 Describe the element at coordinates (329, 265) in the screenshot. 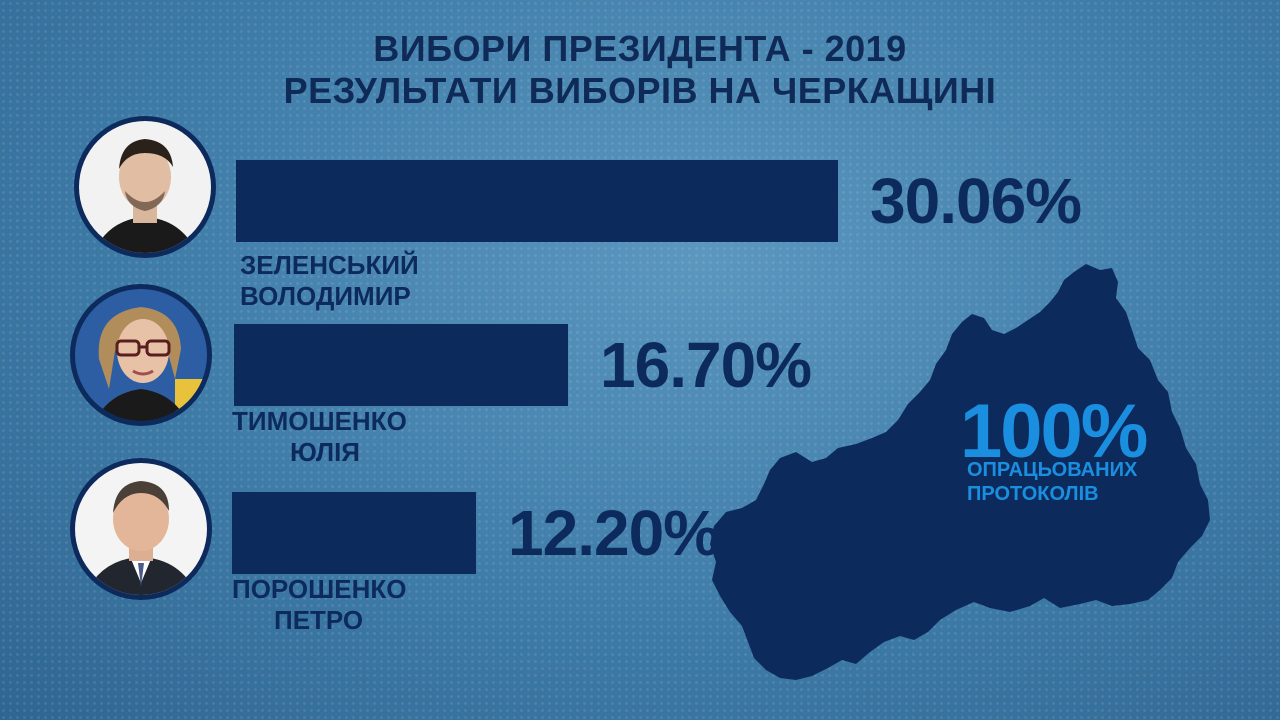

I see `candidate-surname: ЗЕЛЕНСЬКИЙ` at that location.